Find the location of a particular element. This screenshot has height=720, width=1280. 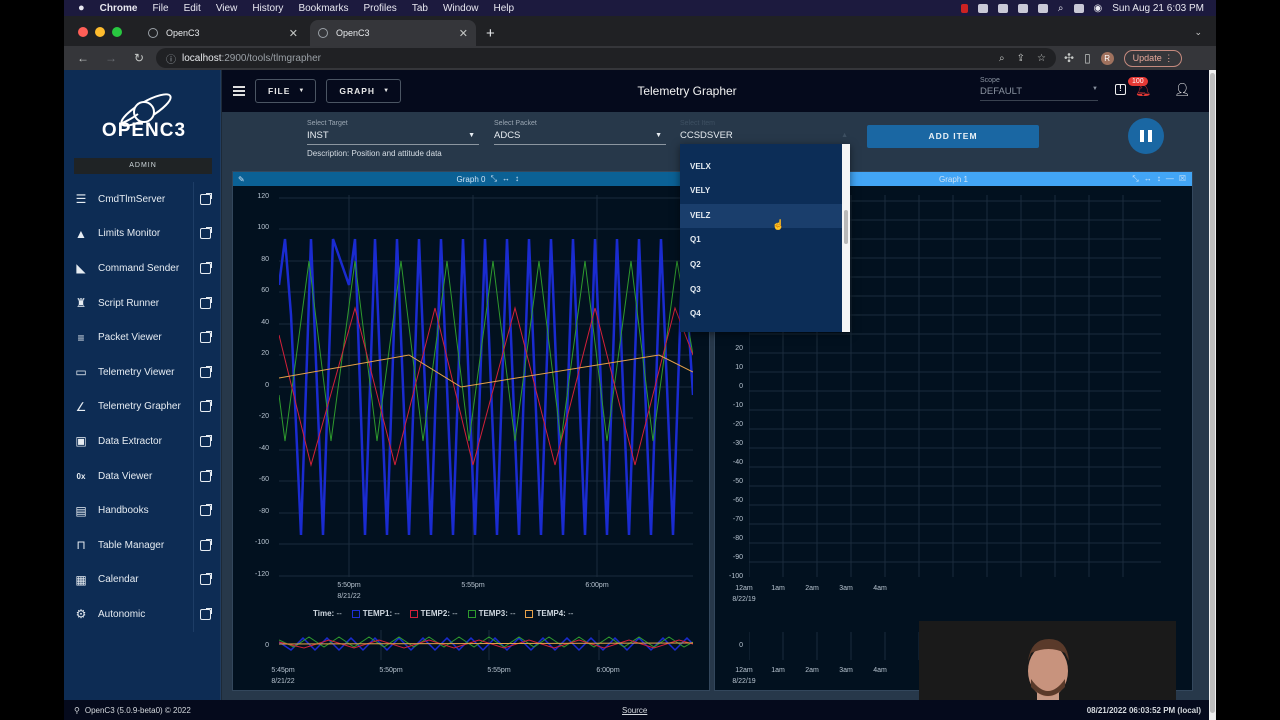

graph-0-overview is located at coordinates (486, 645).